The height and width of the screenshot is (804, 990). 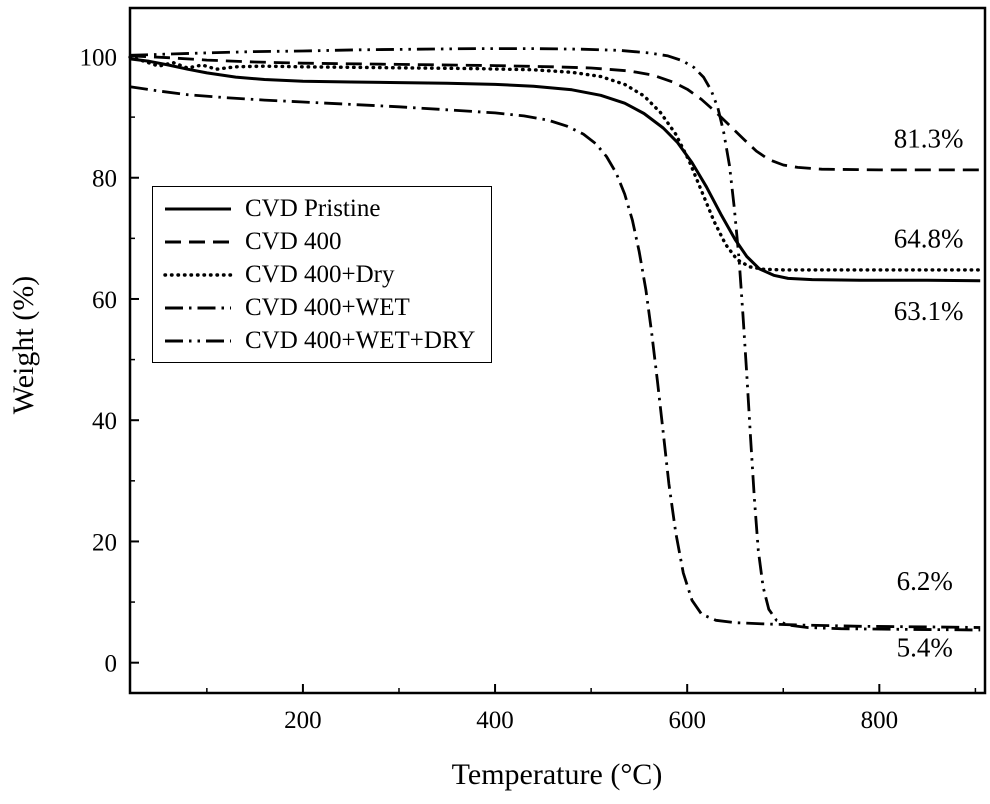 I want to click on annotation-63-1: 63.1%, so click(x=929, y=311).